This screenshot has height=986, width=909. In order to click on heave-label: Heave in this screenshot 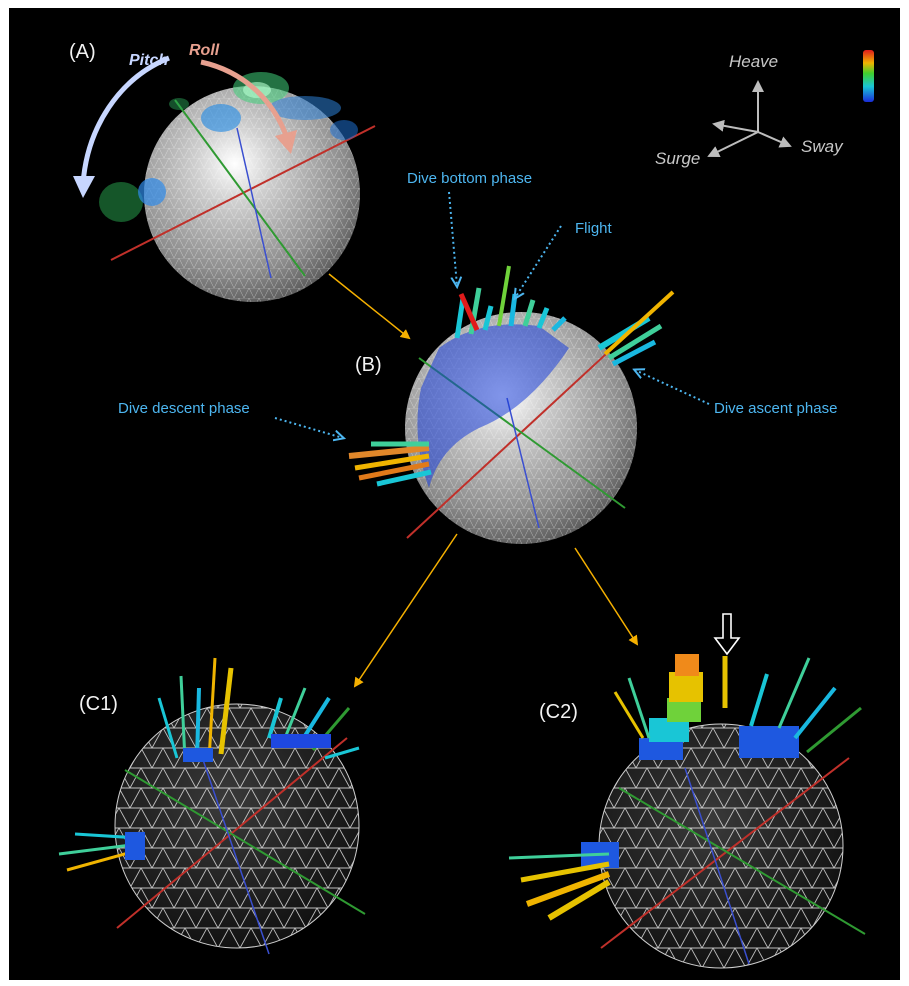, I will do `click(754, 61)`.